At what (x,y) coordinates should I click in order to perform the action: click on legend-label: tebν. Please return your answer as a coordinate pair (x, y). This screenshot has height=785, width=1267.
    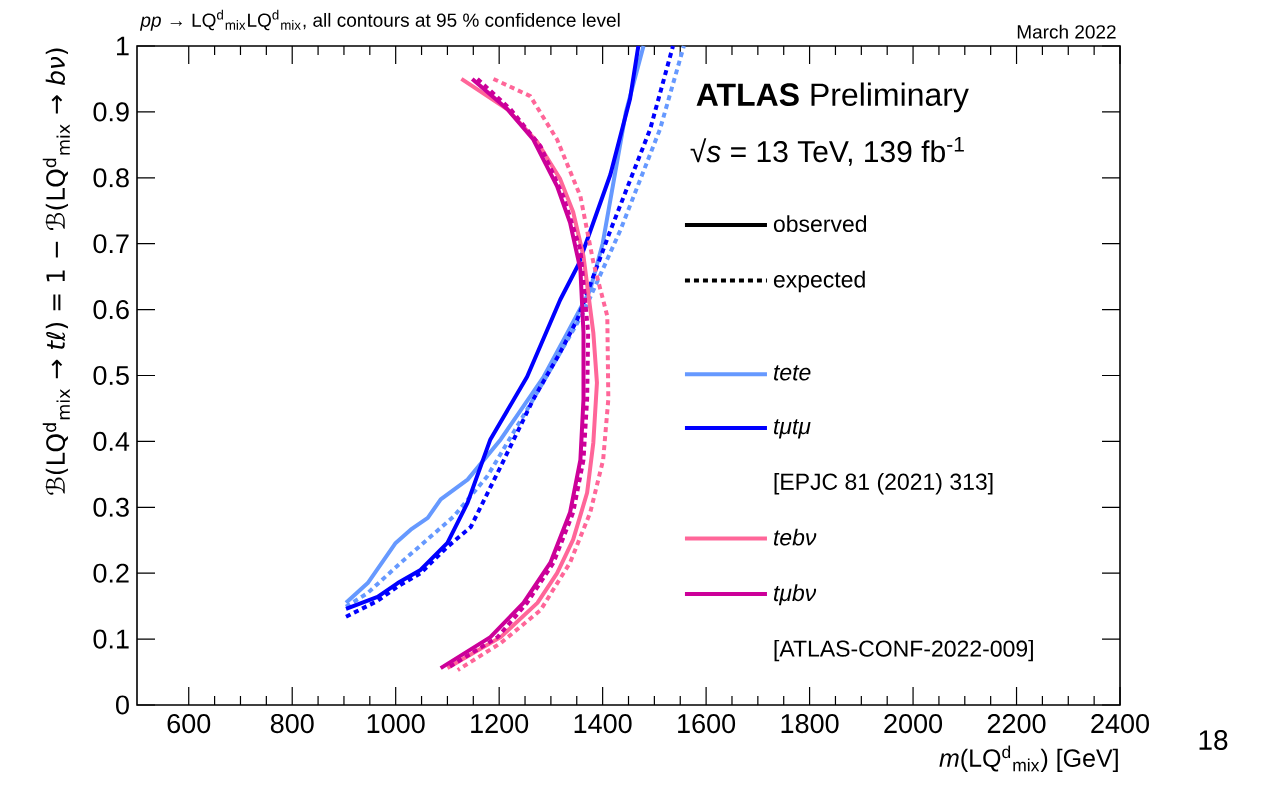
    Looking at the image, I should click on (795, 537).